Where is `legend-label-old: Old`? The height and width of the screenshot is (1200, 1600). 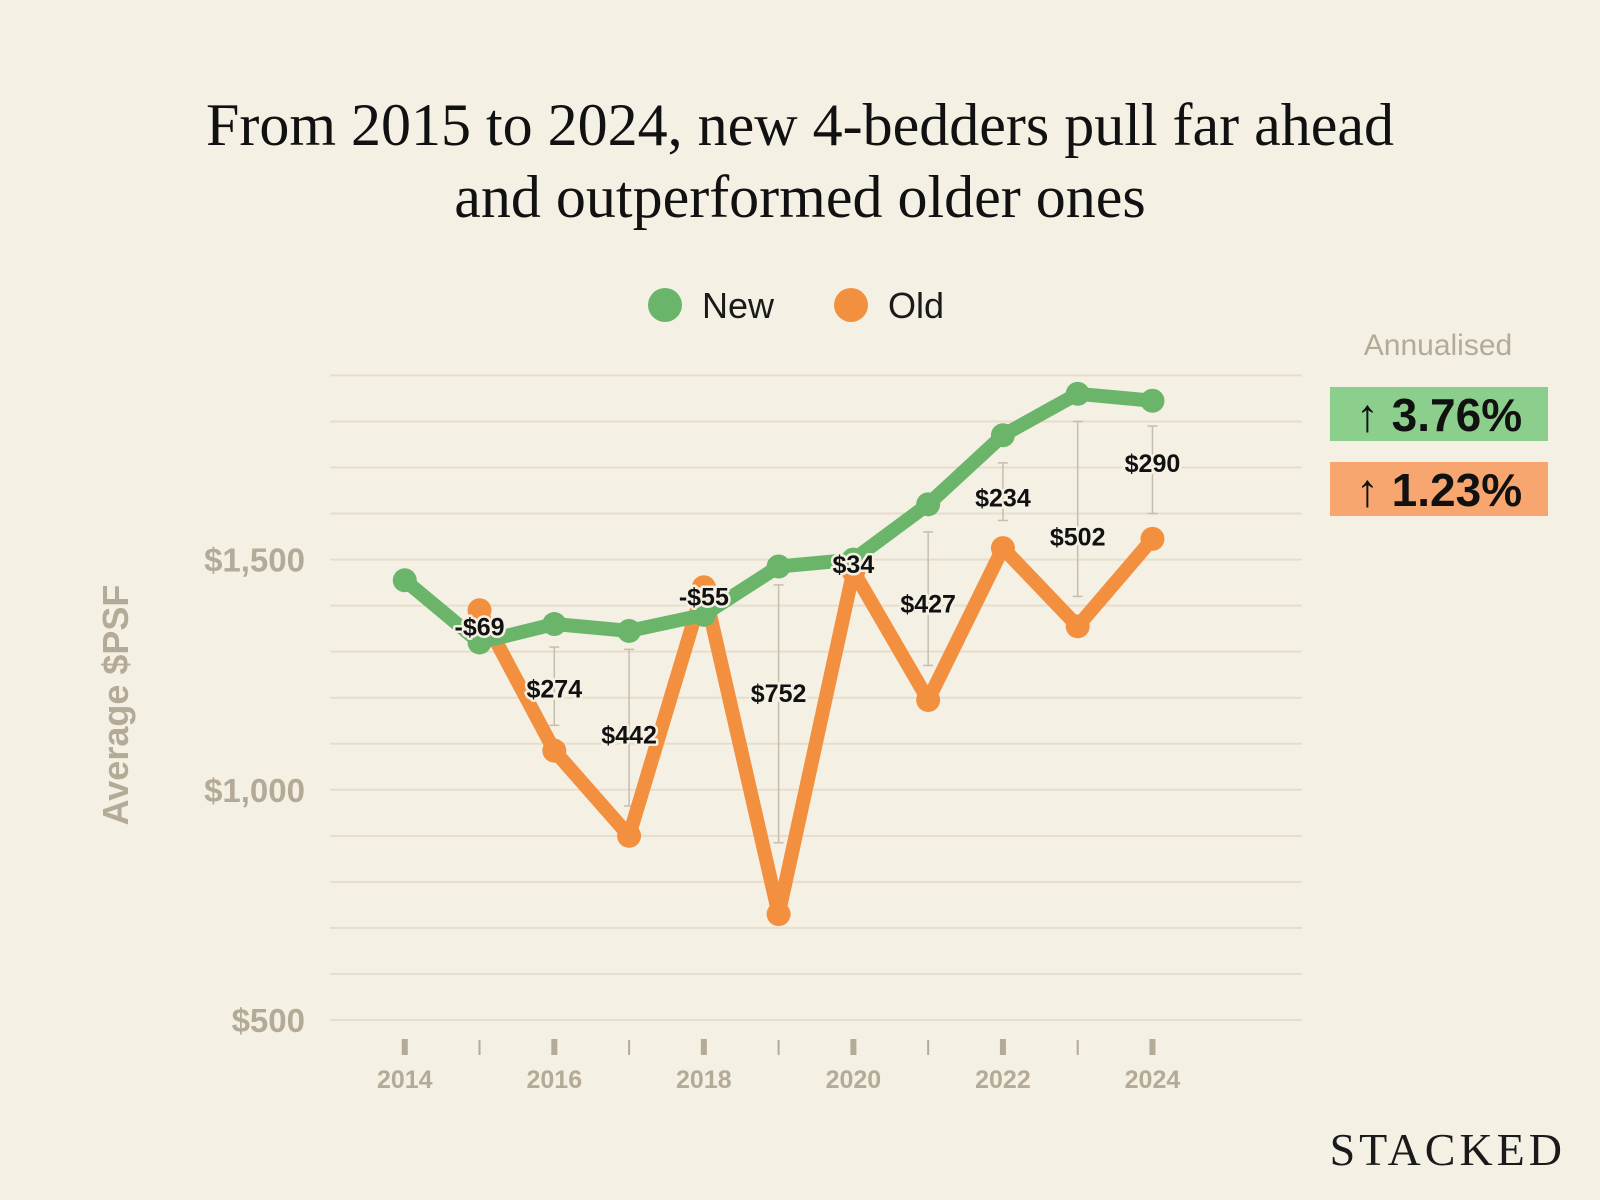 legend-label-old: Old is located at coordinates (916, 305).